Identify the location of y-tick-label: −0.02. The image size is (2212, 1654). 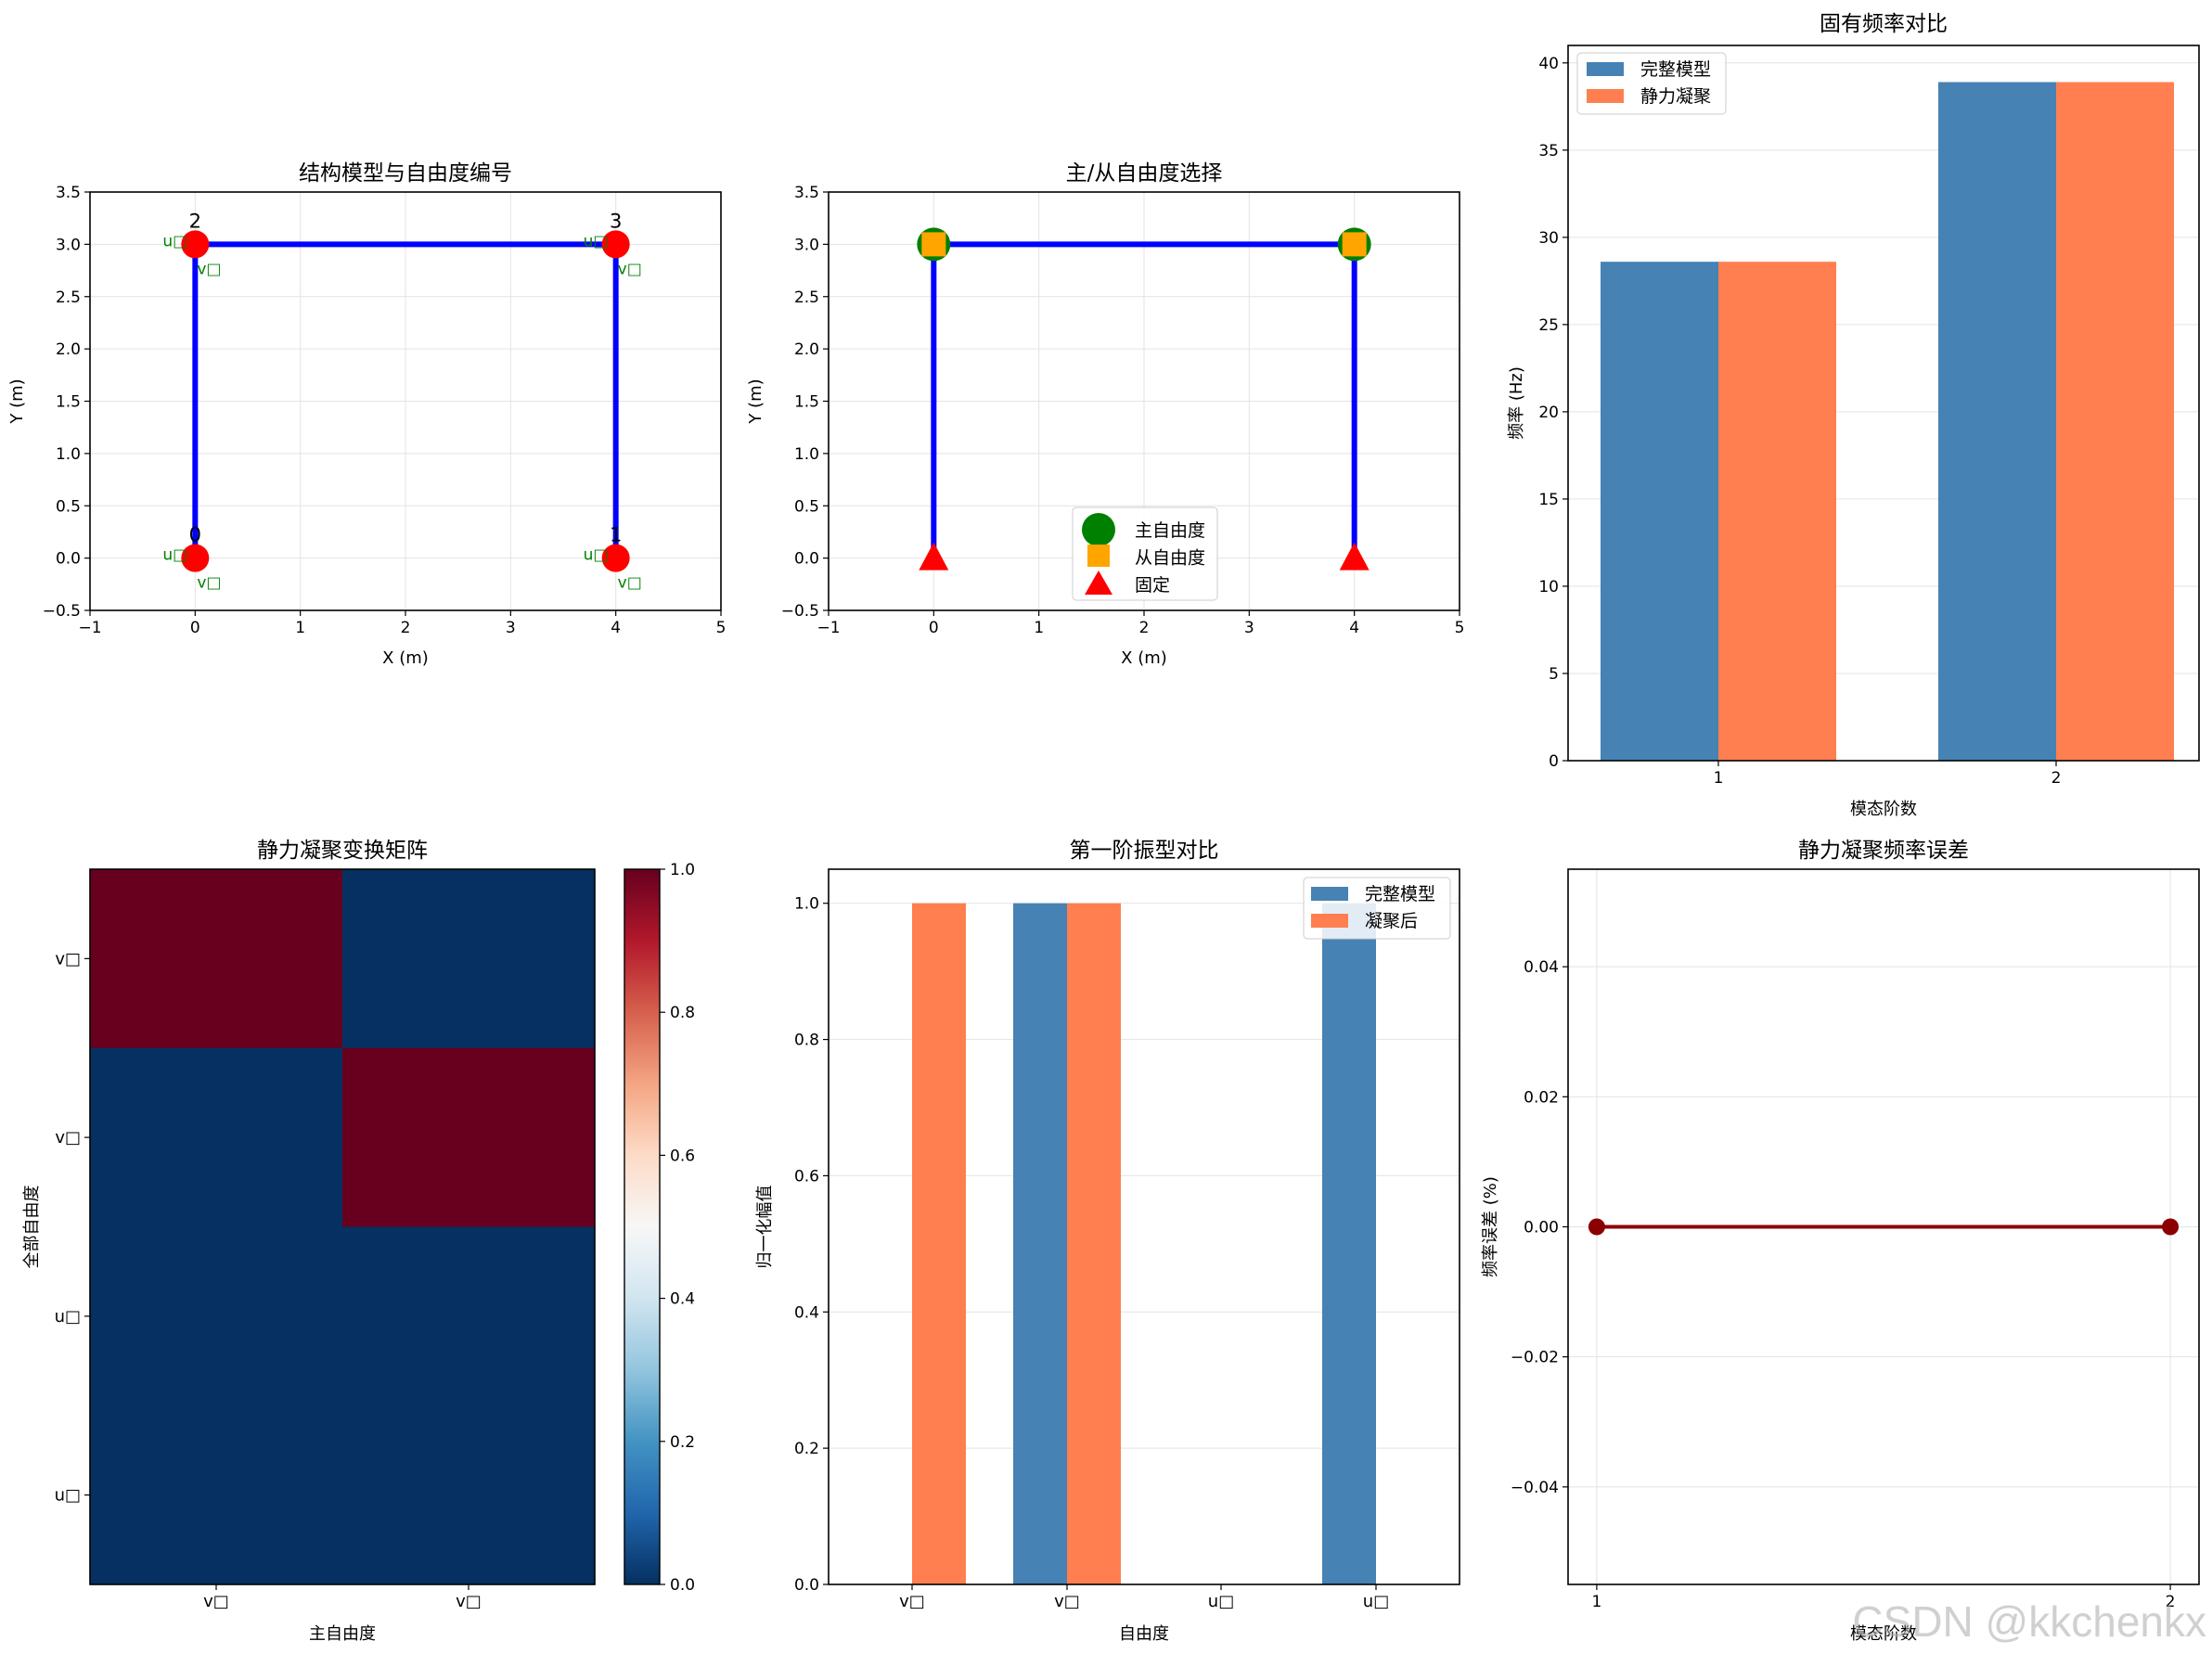
(1535, 1358).